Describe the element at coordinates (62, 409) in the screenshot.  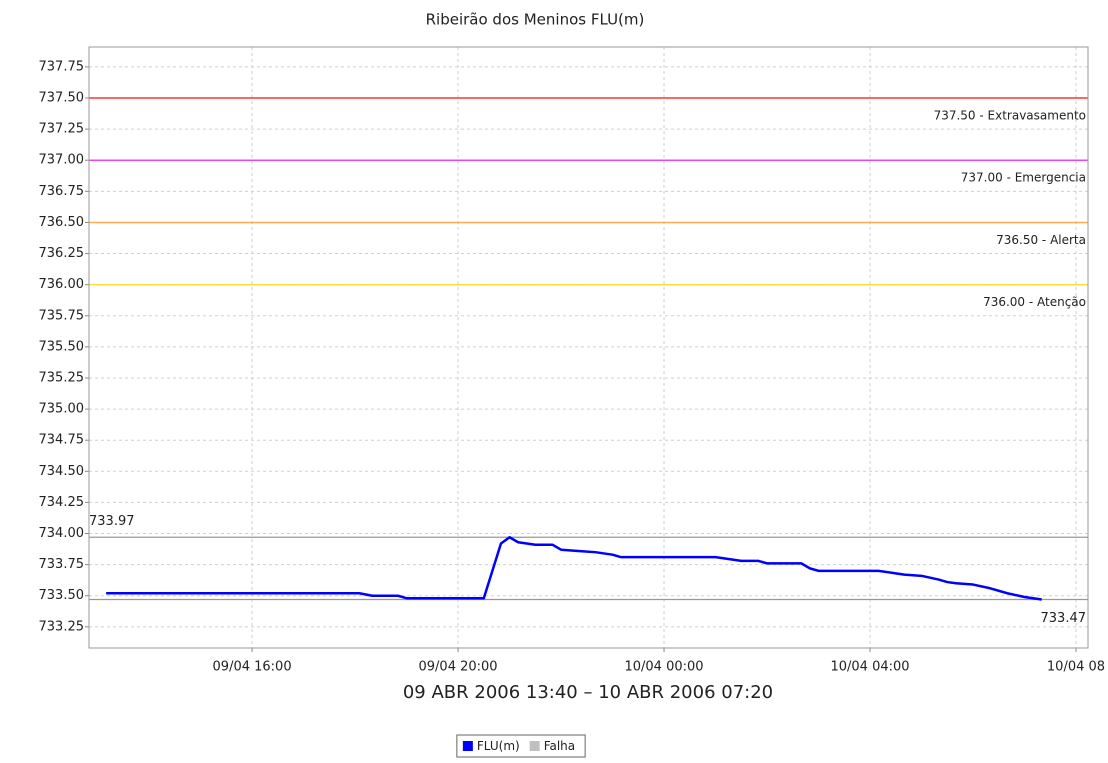
I see `y-tick-label: 735.00` at that location.